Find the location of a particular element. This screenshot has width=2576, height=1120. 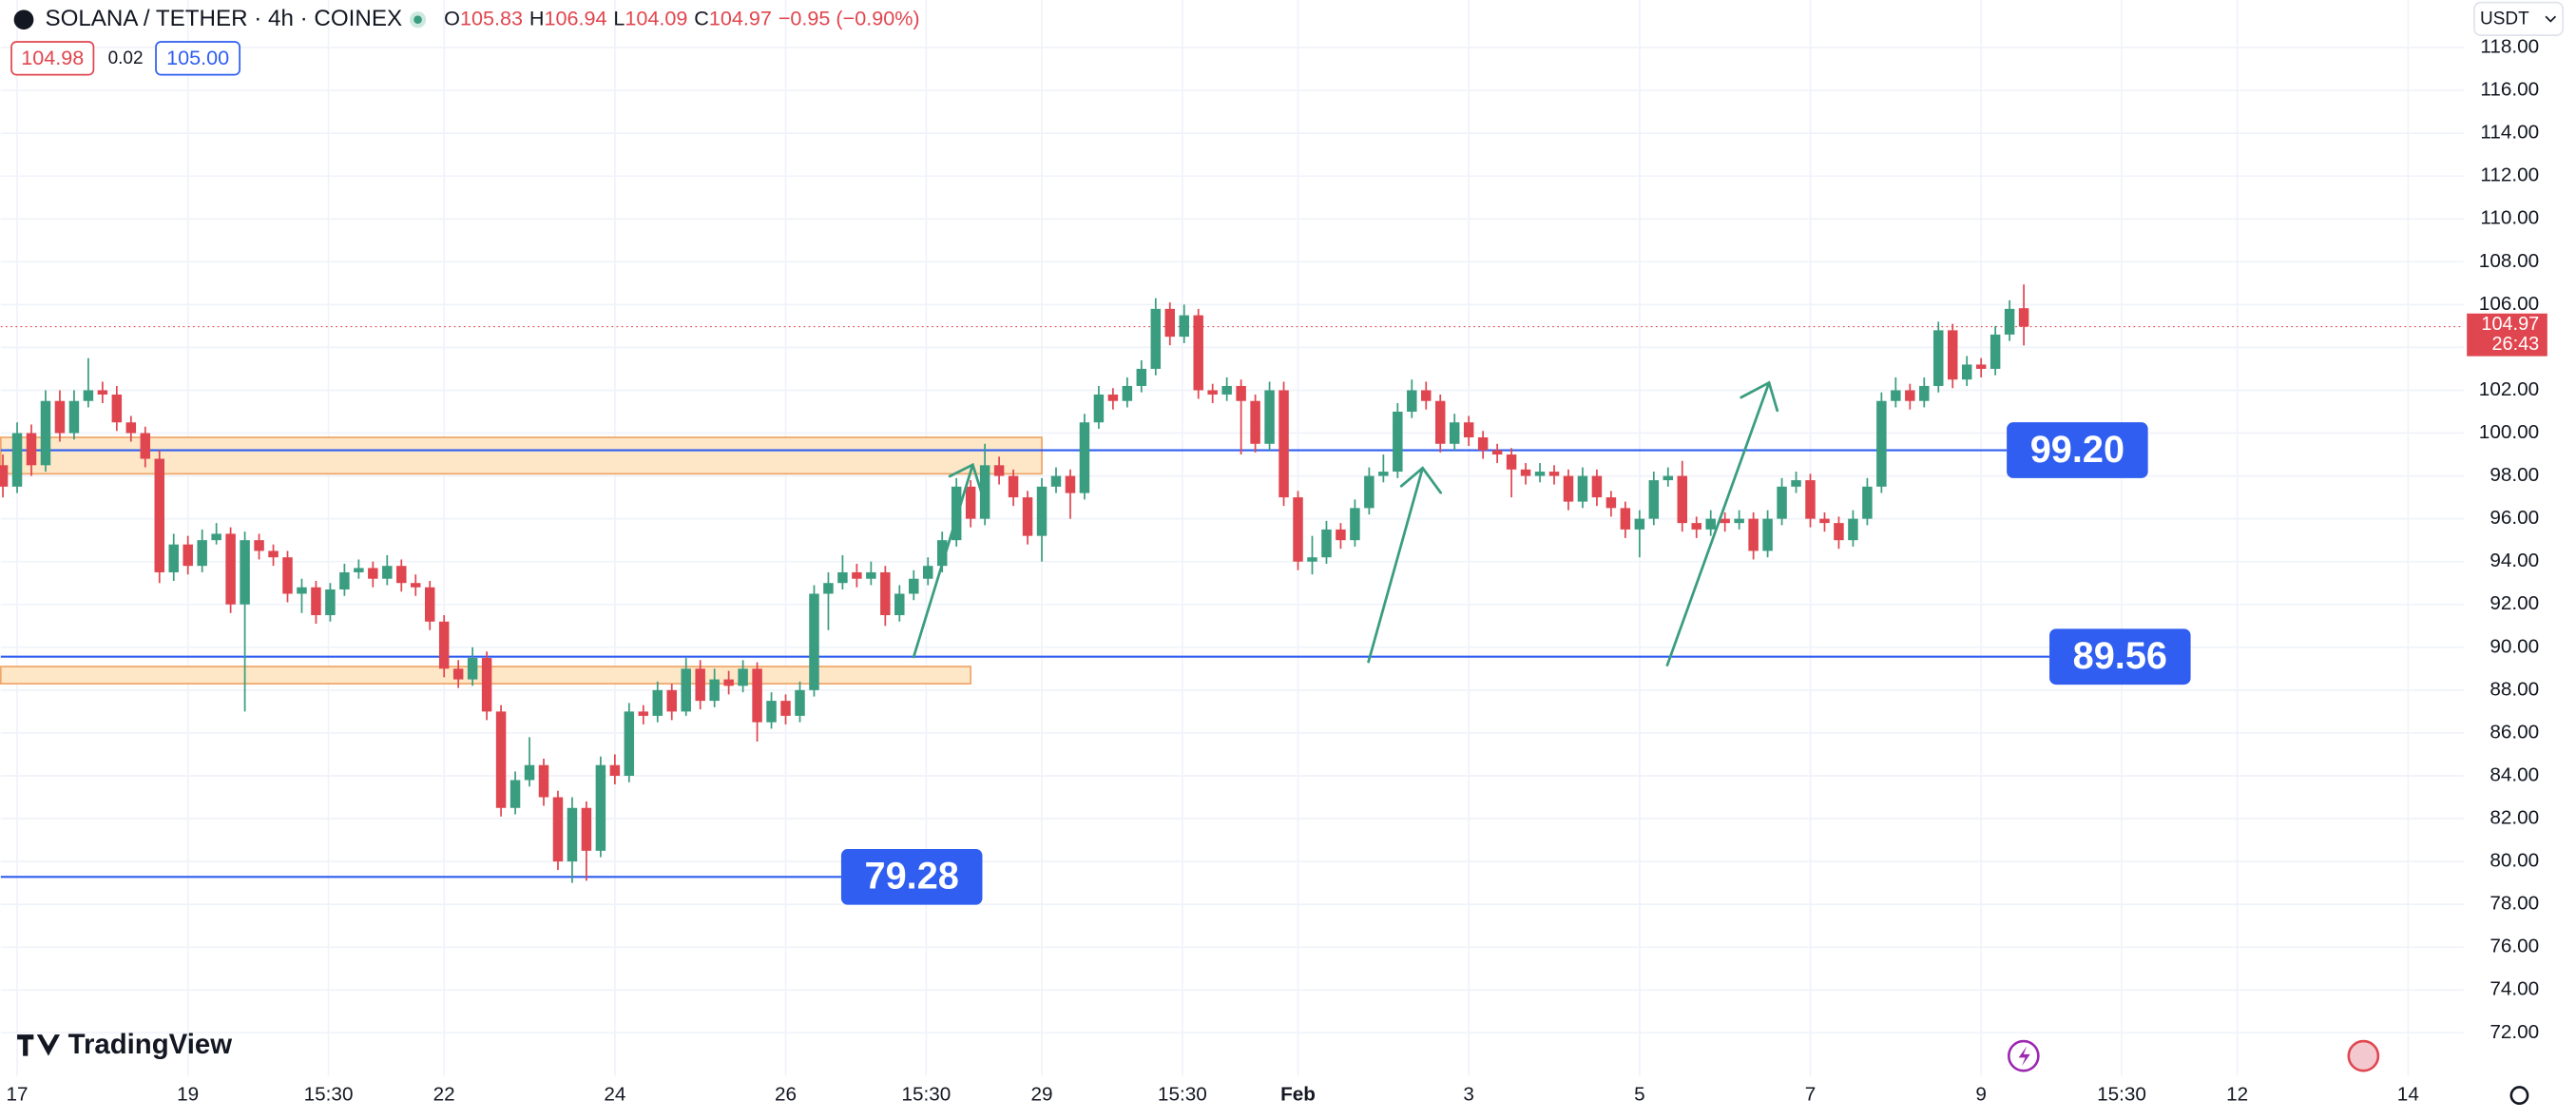

symbol-title: SOLANA / TETHER · 4h · COINEX is located at coordinates (223, 18).